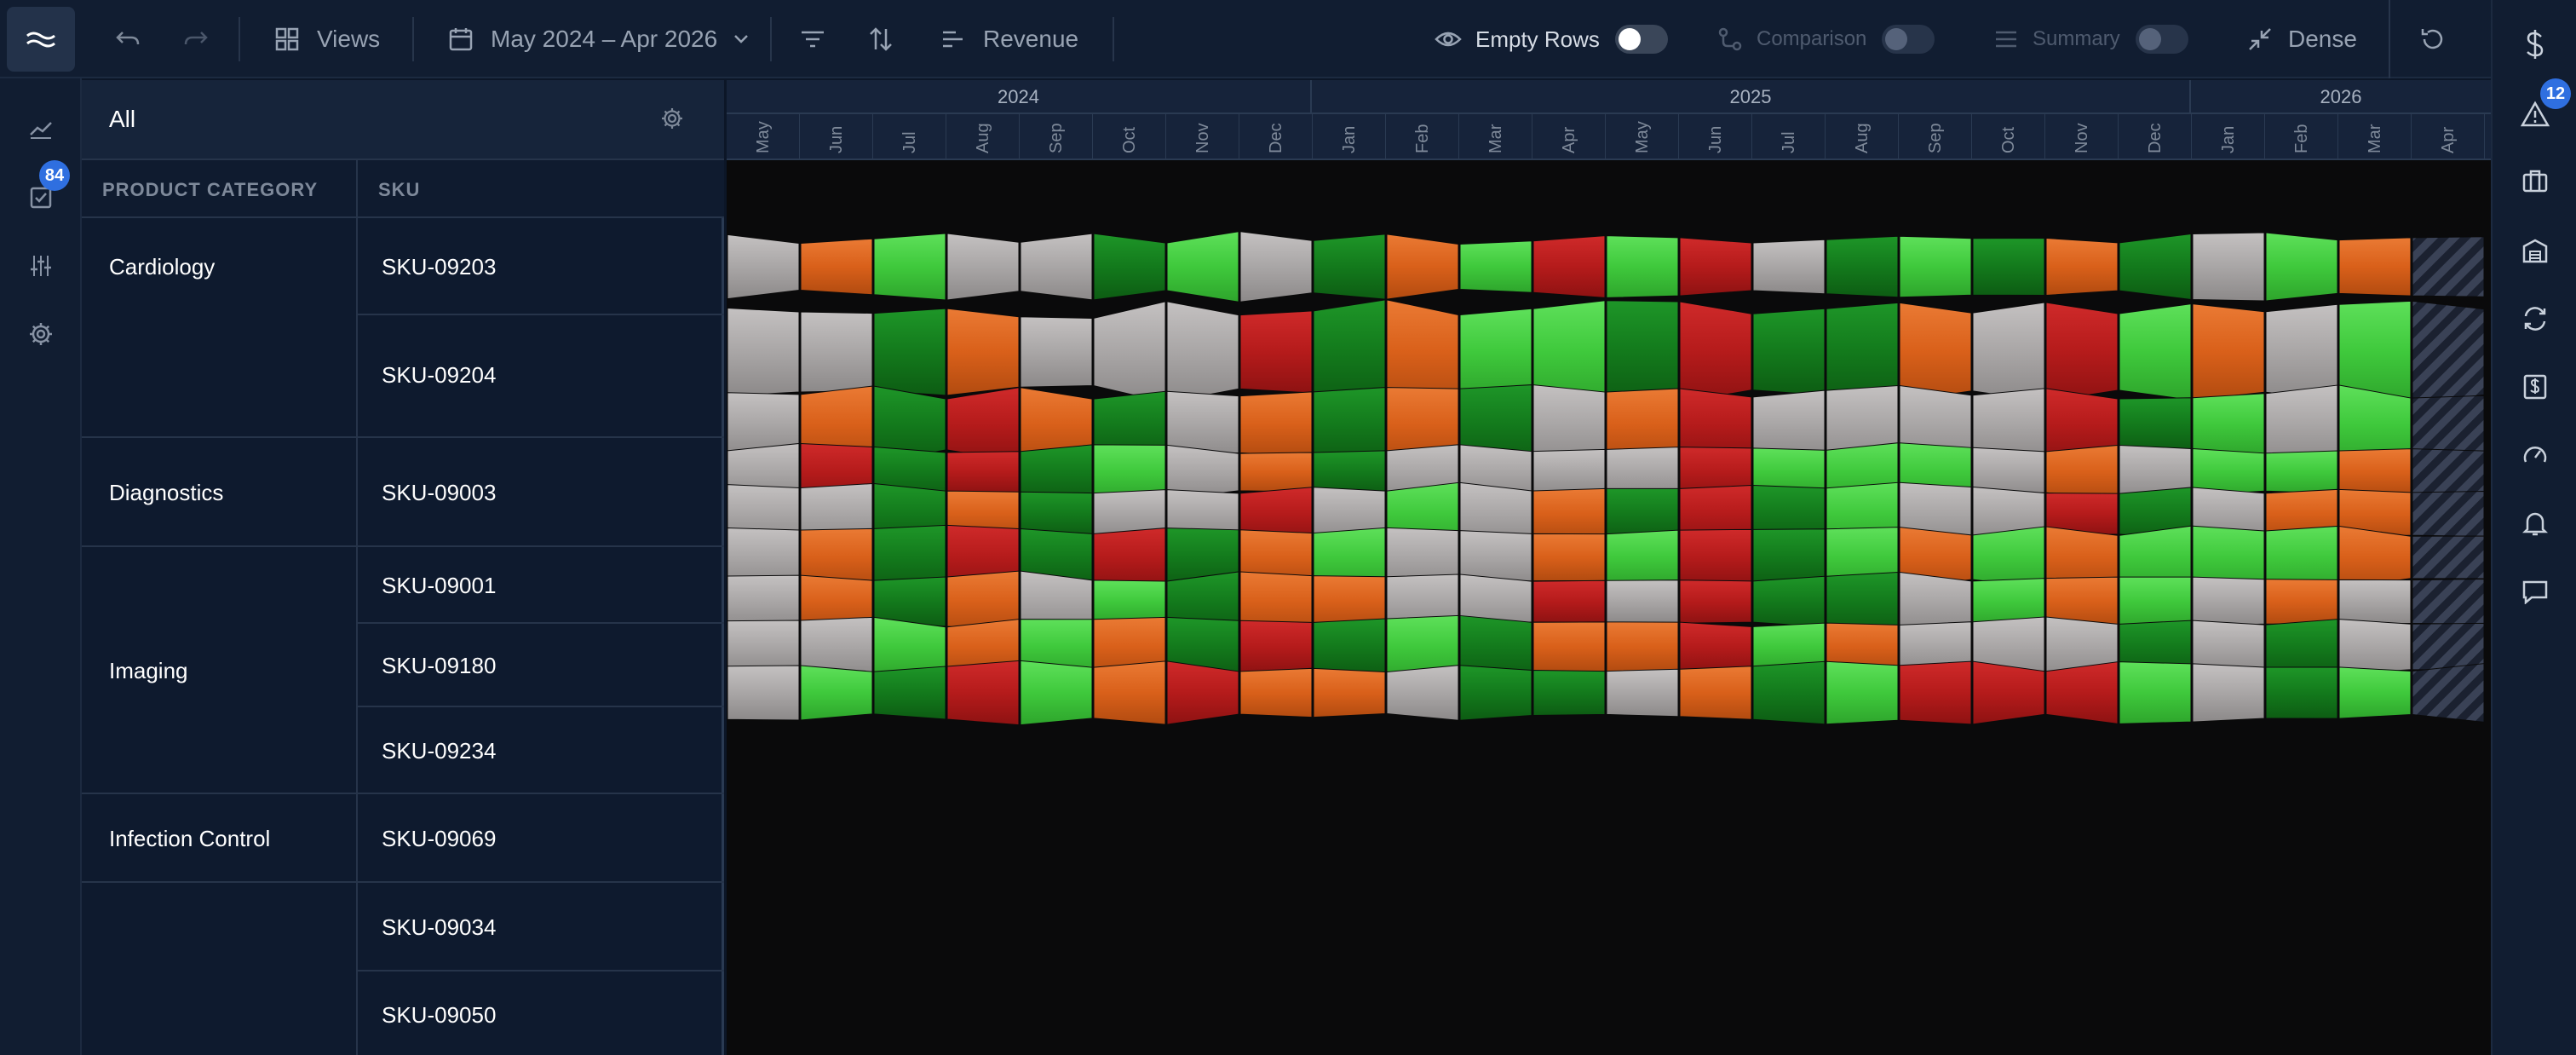 This screenshot has height=1055, width=2576. Describe the element at coordinates (2535, 250) in the screenshot. I see `warehouse-nav-button` at that location.